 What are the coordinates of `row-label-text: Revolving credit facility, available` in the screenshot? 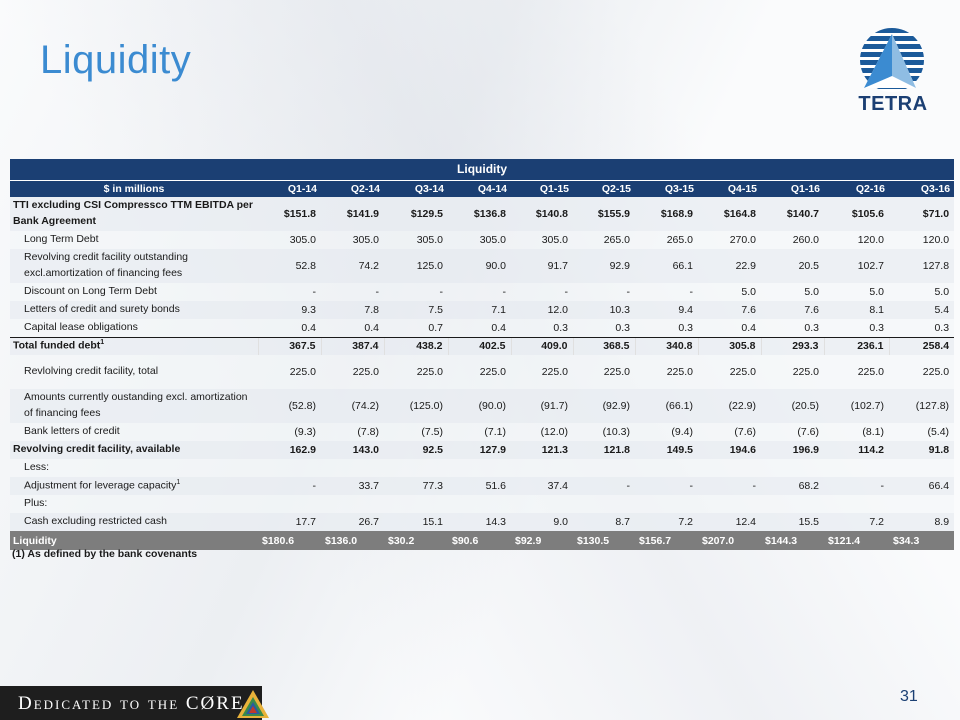 It's located at (97, 449).